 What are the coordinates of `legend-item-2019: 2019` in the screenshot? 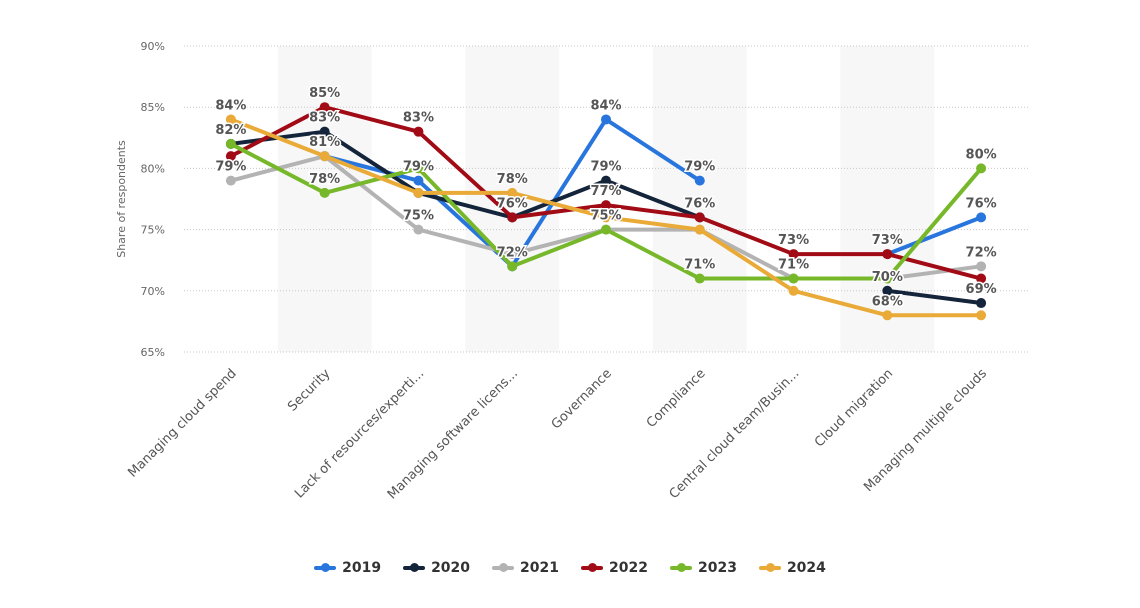 It's located at (347, 568).